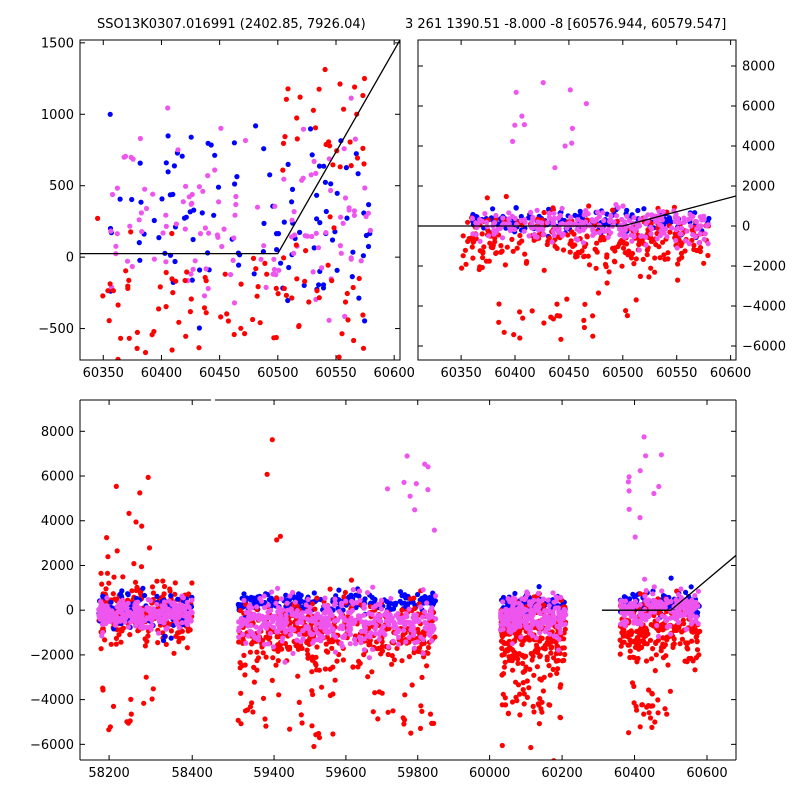 The width and height of the screenshot is (800, 800). I want to click on chart-bottom-seg2-xtick-label: 60600, so click(706, 773).